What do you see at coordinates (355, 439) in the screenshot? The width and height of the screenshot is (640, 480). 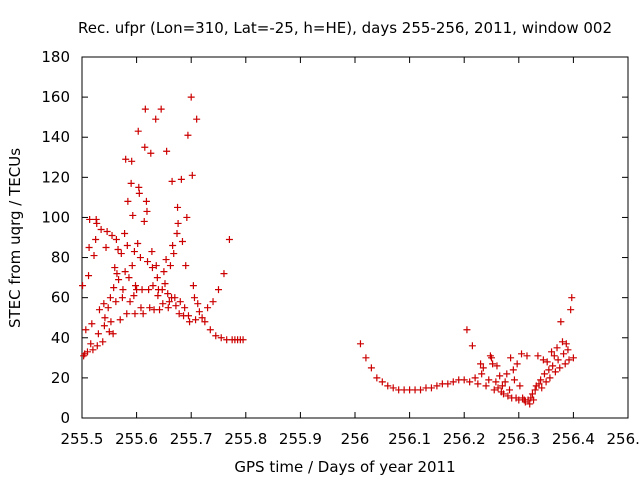 I see `x-tick-label: 256` at bounding box center [355, 439].